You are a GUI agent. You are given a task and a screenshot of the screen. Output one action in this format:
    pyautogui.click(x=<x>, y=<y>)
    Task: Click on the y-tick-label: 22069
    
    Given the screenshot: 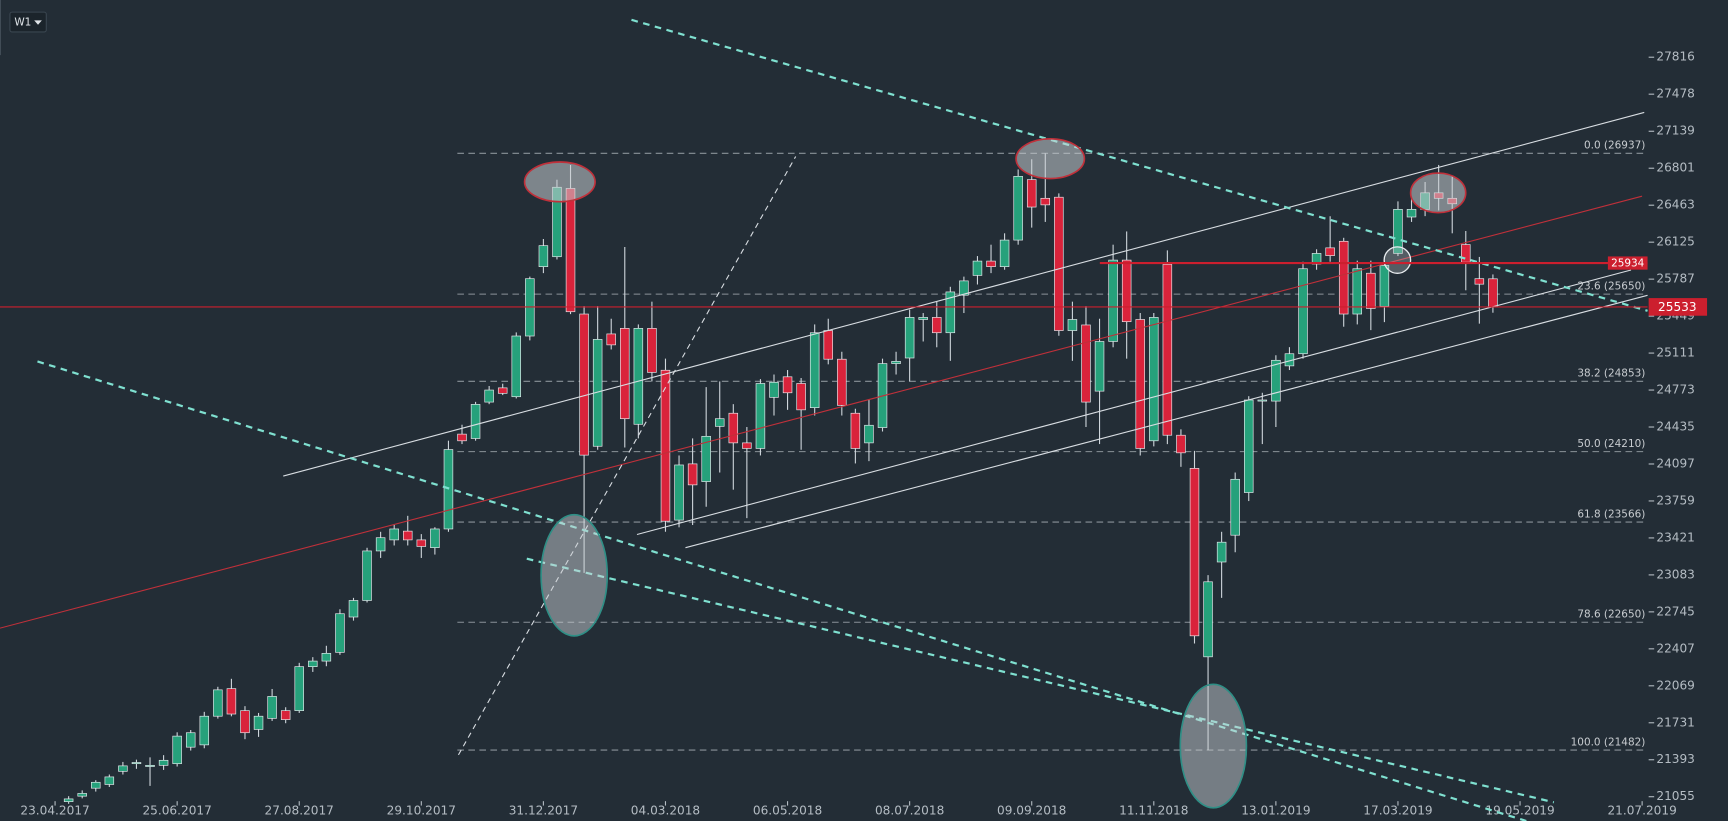 What is the action you would take?
    pyautogui.click(x=1675, y=685)
    